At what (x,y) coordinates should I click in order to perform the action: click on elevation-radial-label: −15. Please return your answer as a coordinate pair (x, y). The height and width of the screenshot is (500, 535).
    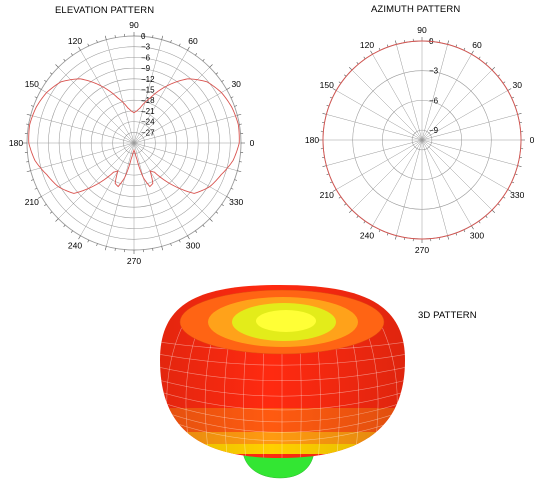
    Looking at the image, I should click on (148, 90).